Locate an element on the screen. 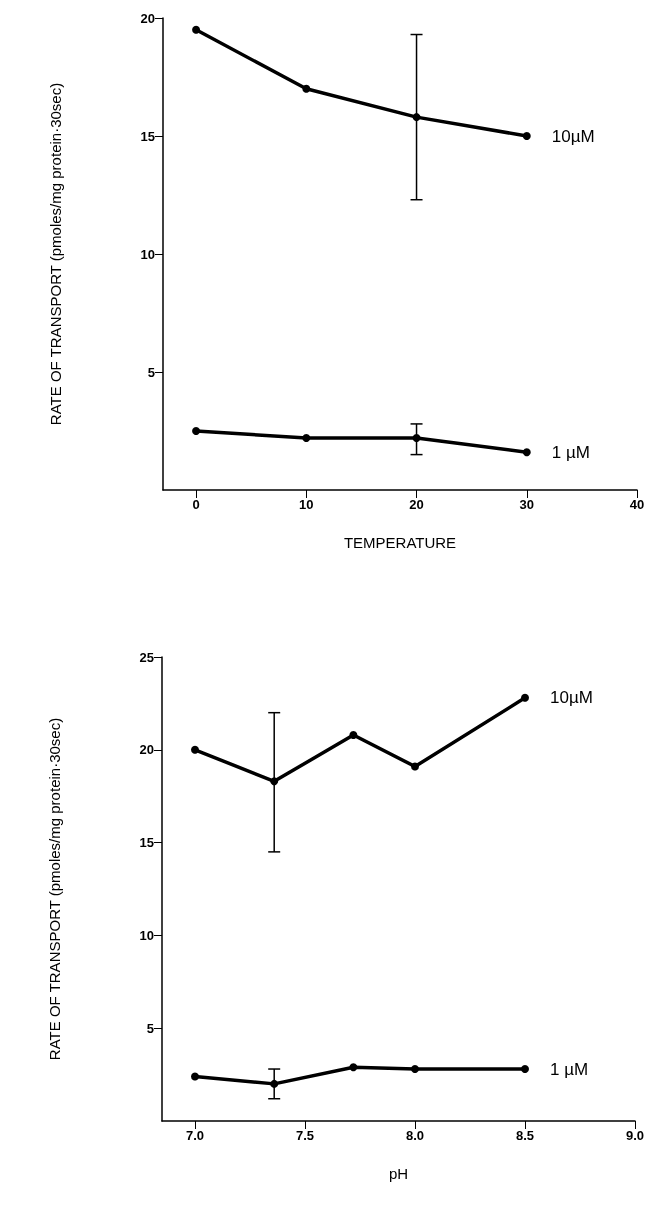 The height and width of the screenshot is (1211, 665). x-tick-label: 8.0 is located at coordinates (415, 1135).